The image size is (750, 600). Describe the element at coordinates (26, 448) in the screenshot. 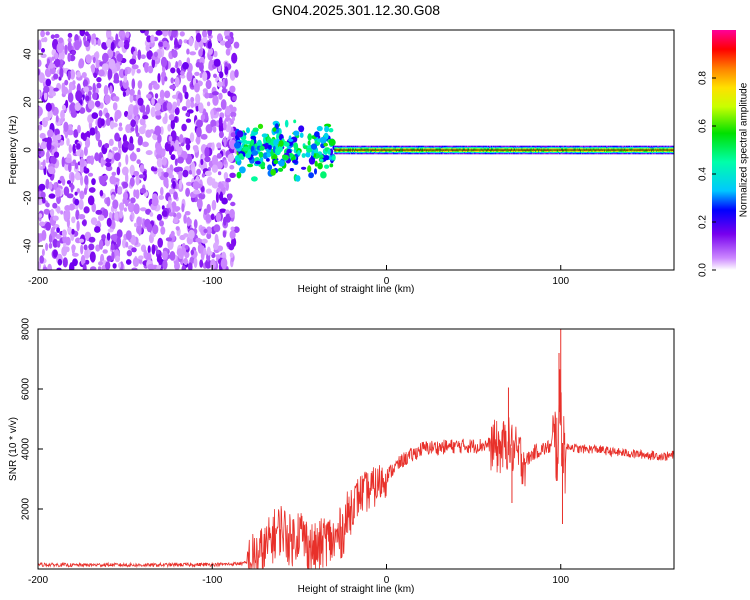

I see `y-tick-label: 4000` at that location.